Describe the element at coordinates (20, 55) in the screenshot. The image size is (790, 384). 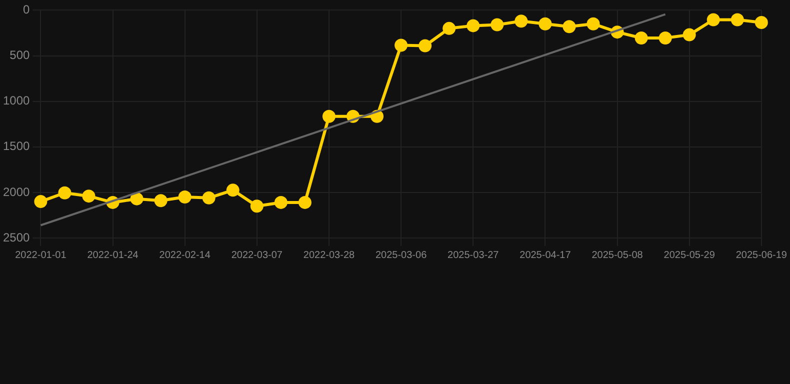
I see `y-tick-label: 500` at that location.